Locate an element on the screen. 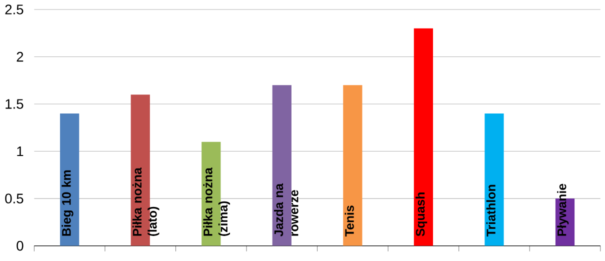  x-tick-label: Jazda na rowerze is located at coordinates (286, 209).